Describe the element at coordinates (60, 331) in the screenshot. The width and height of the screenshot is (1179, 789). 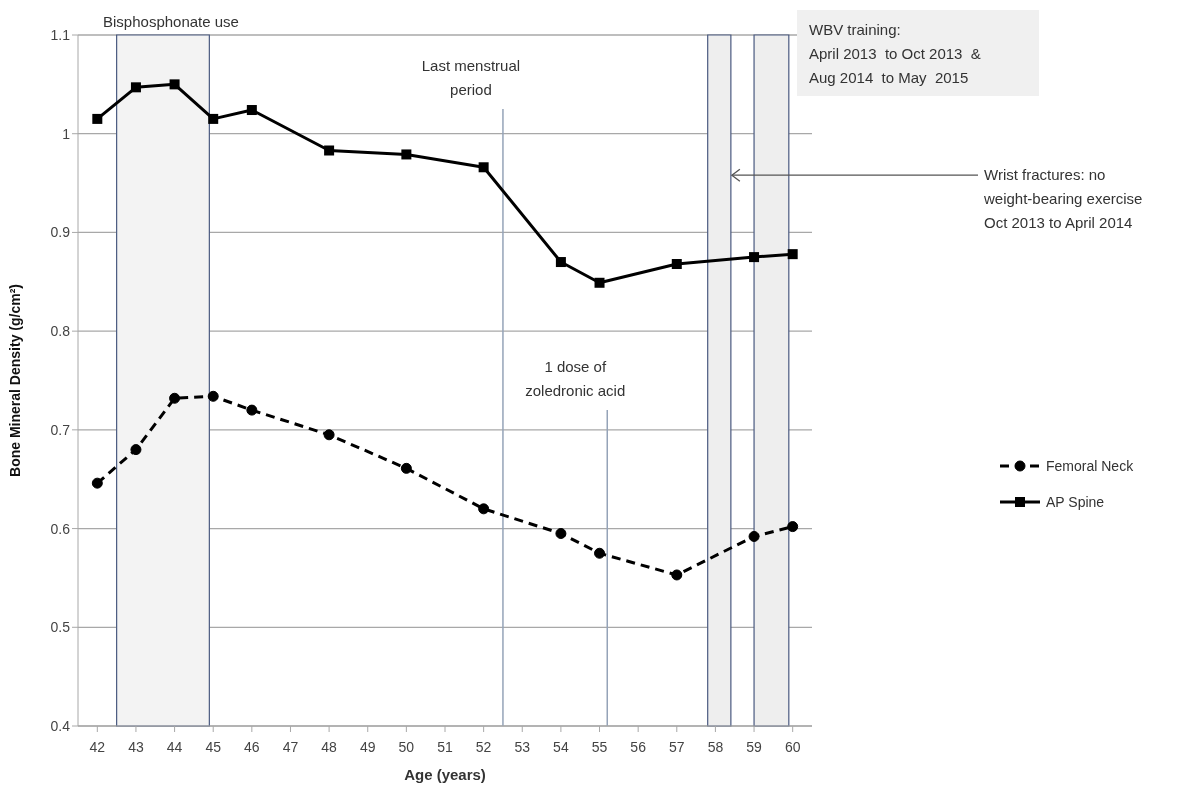
I see `y-tick-label: 0.8` at that location.